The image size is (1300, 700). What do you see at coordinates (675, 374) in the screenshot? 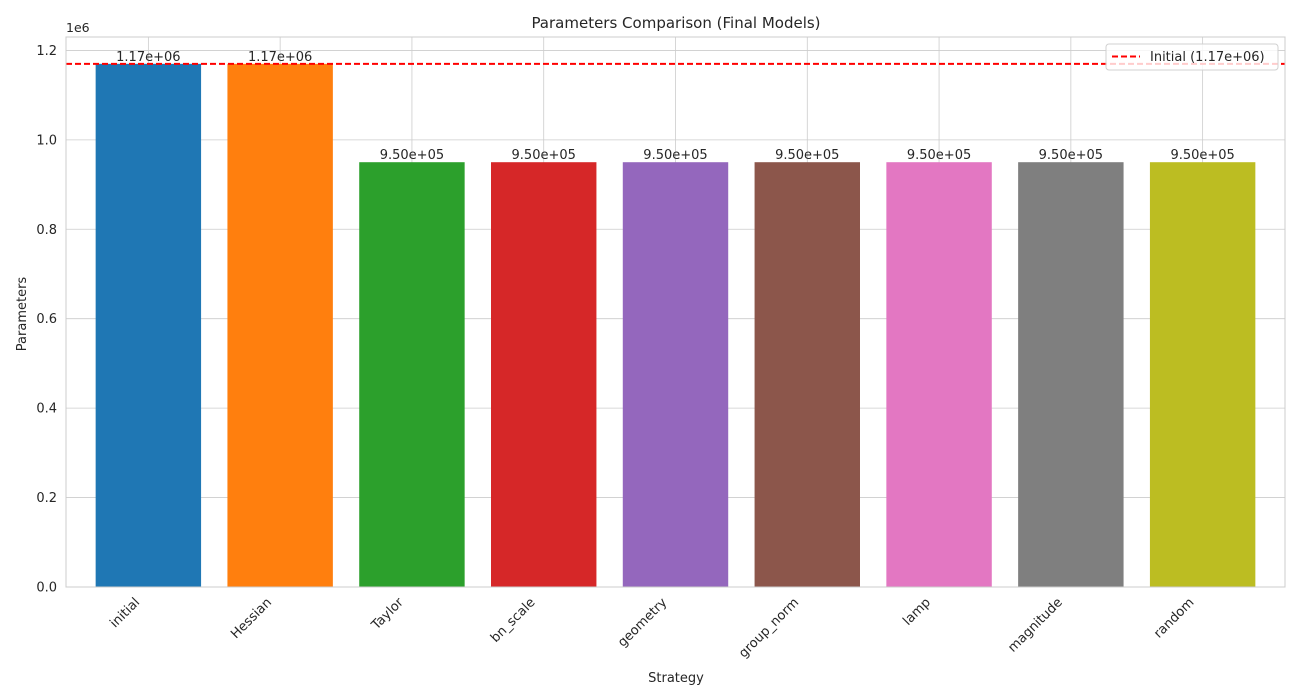
I see `bar-geometry` at bounding box center [675, 374].